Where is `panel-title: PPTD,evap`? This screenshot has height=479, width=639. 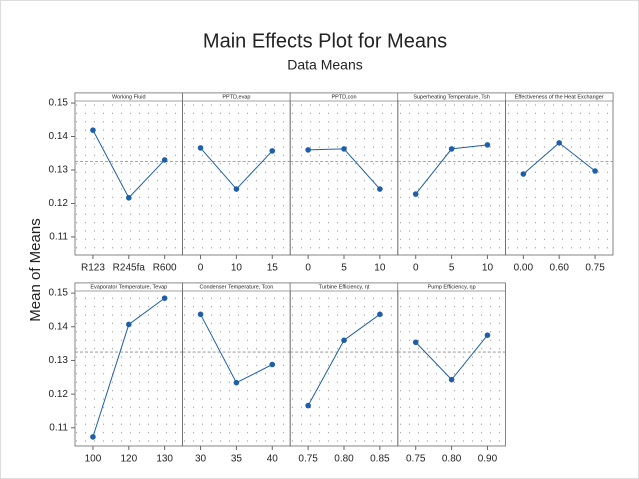
panel-title: PPTD,evap is located at coordinates (236, 97).